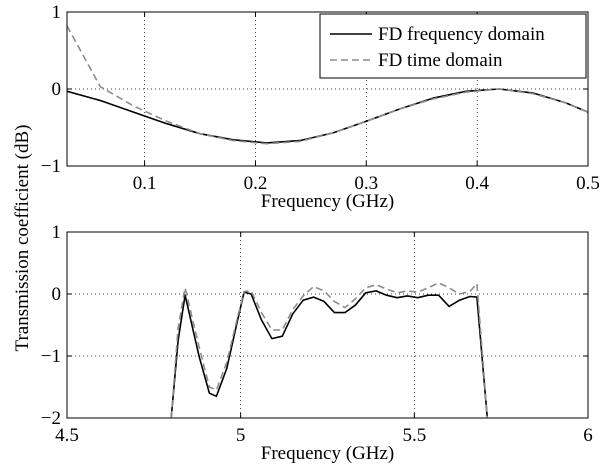 This screenshot has height=473, width=602. I want to click on bottom-y-tick-label: 1, so click(57, 232).